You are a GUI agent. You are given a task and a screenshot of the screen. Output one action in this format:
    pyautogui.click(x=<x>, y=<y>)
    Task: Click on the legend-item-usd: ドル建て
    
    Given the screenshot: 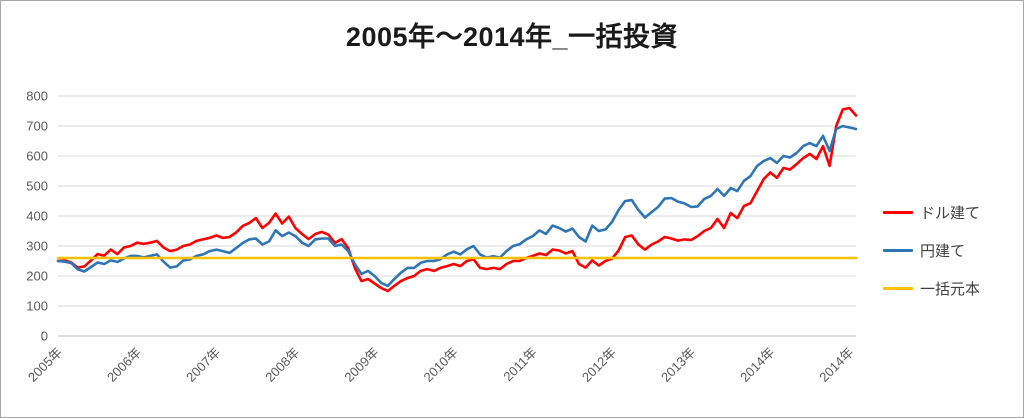 What is the action you would take?
    pyautogui.click(x=951, y=212)
    